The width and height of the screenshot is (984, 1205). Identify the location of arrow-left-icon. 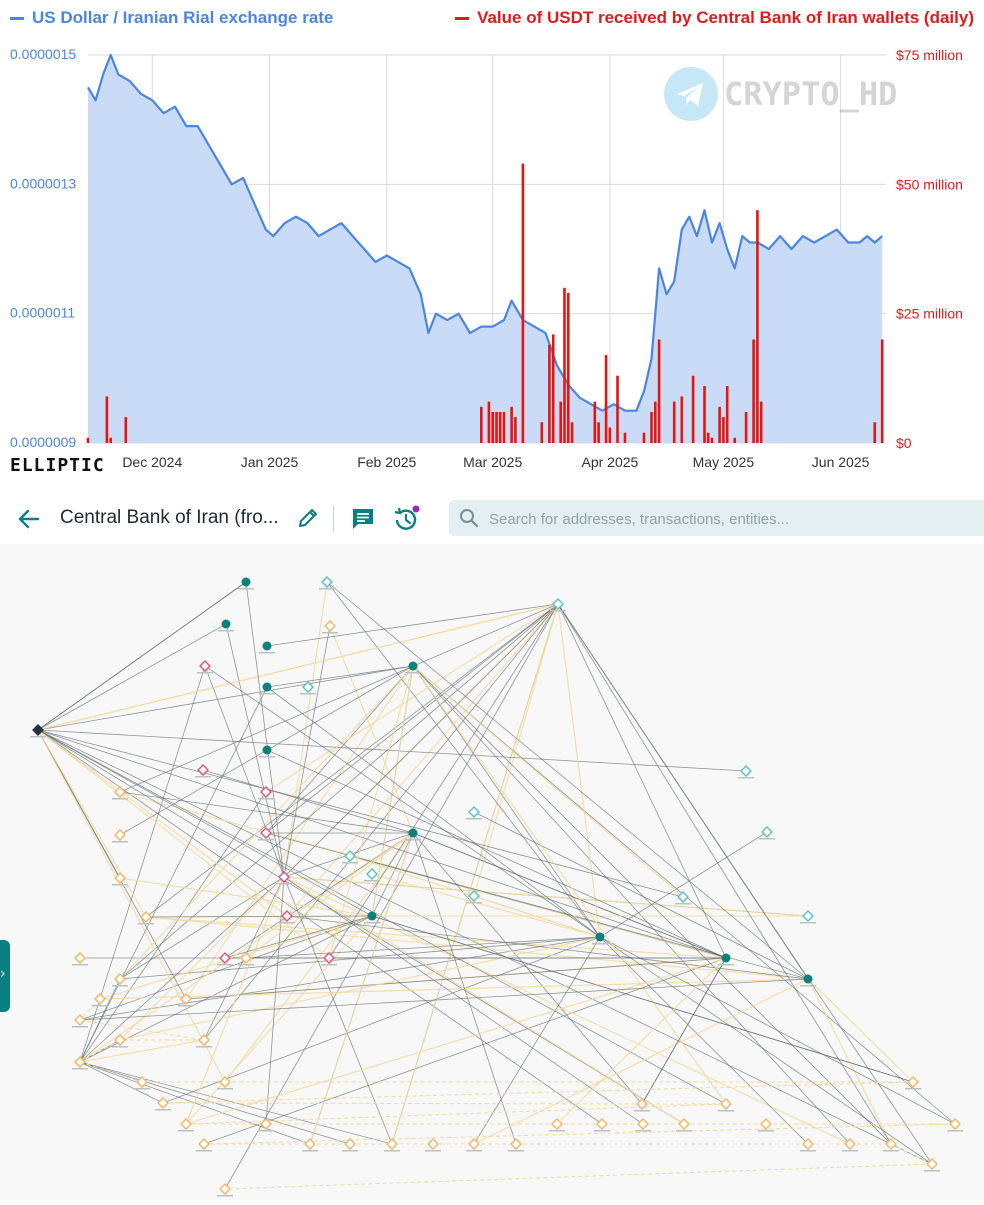
(29, 519).